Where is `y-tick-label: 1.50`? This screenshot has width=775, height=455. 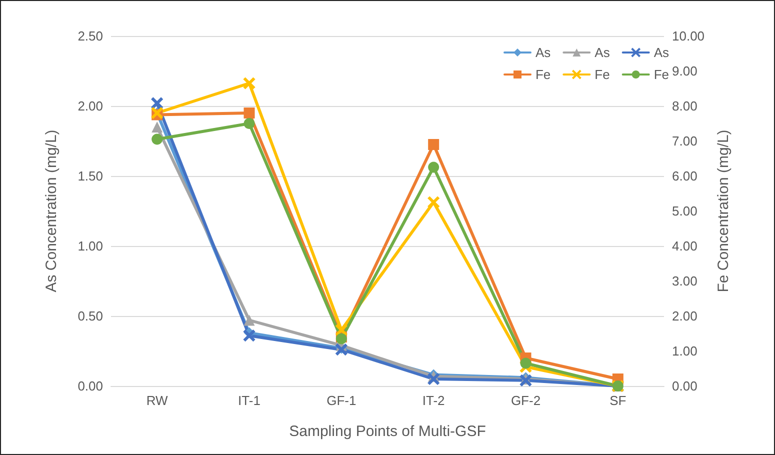 y-tick-label: 1.50 is located at coordinates (90, 176).